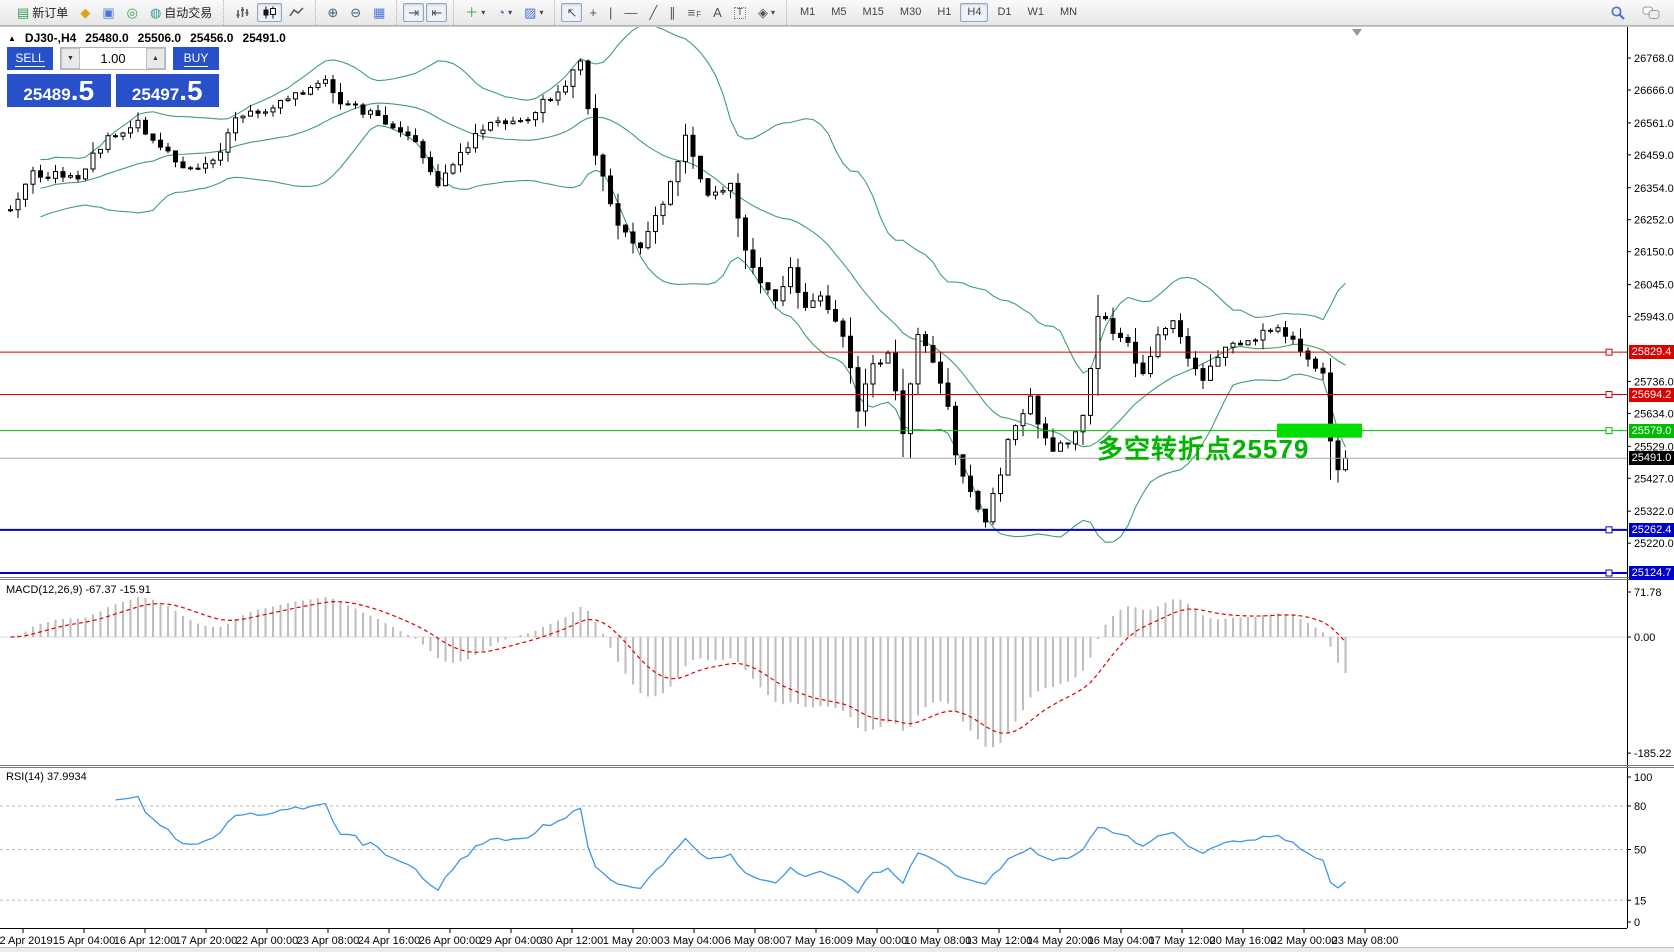 This screenshot has width=1674, height=952. What do you see at coordinates (813, 848) in the screenshot?
I see `rsi-series` at bounding box center [813, 848].